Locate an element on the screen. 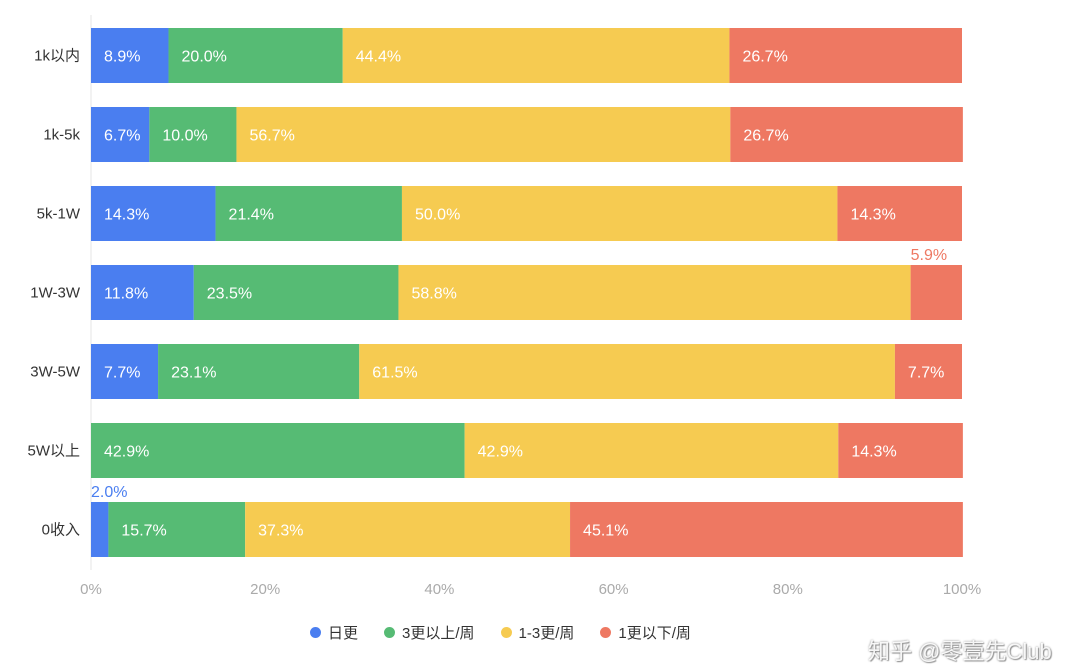  data-label: 6.7% is located at coordinates (122, 136).